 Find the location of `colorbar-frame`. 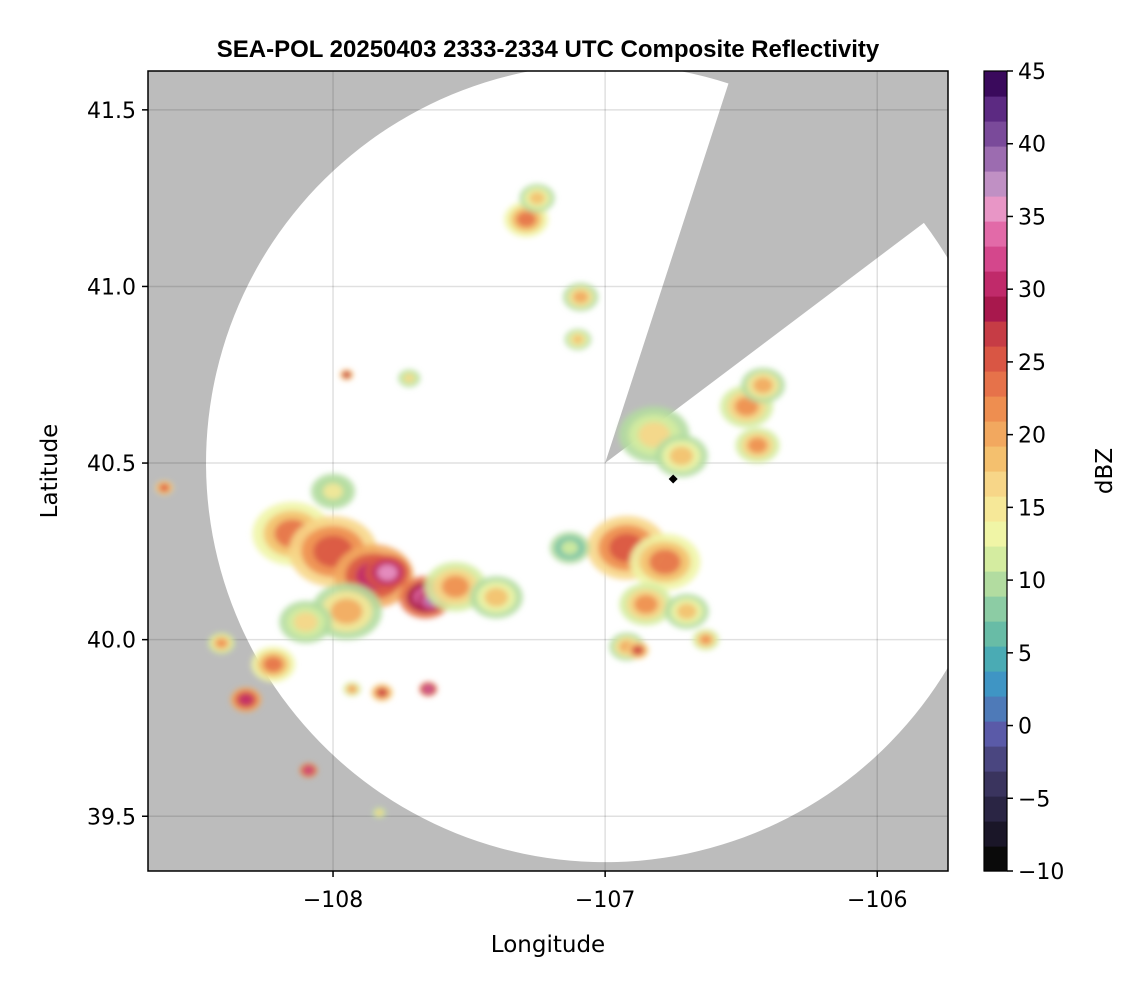

colorbar-frame is located at coordinates (995, 471).